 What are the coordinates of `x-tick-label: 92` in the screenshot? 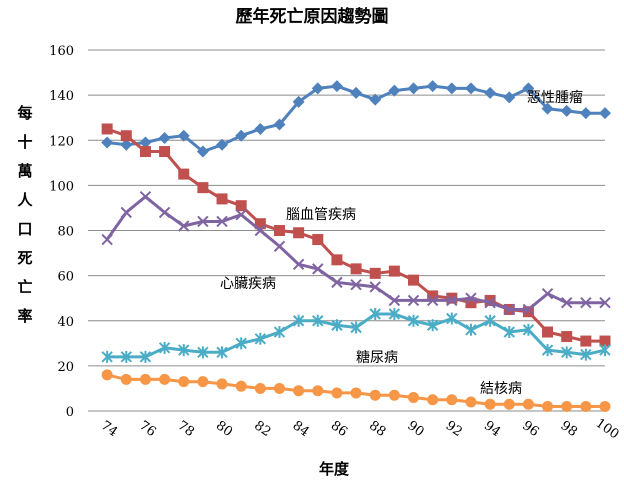 It's located at (454, 429).